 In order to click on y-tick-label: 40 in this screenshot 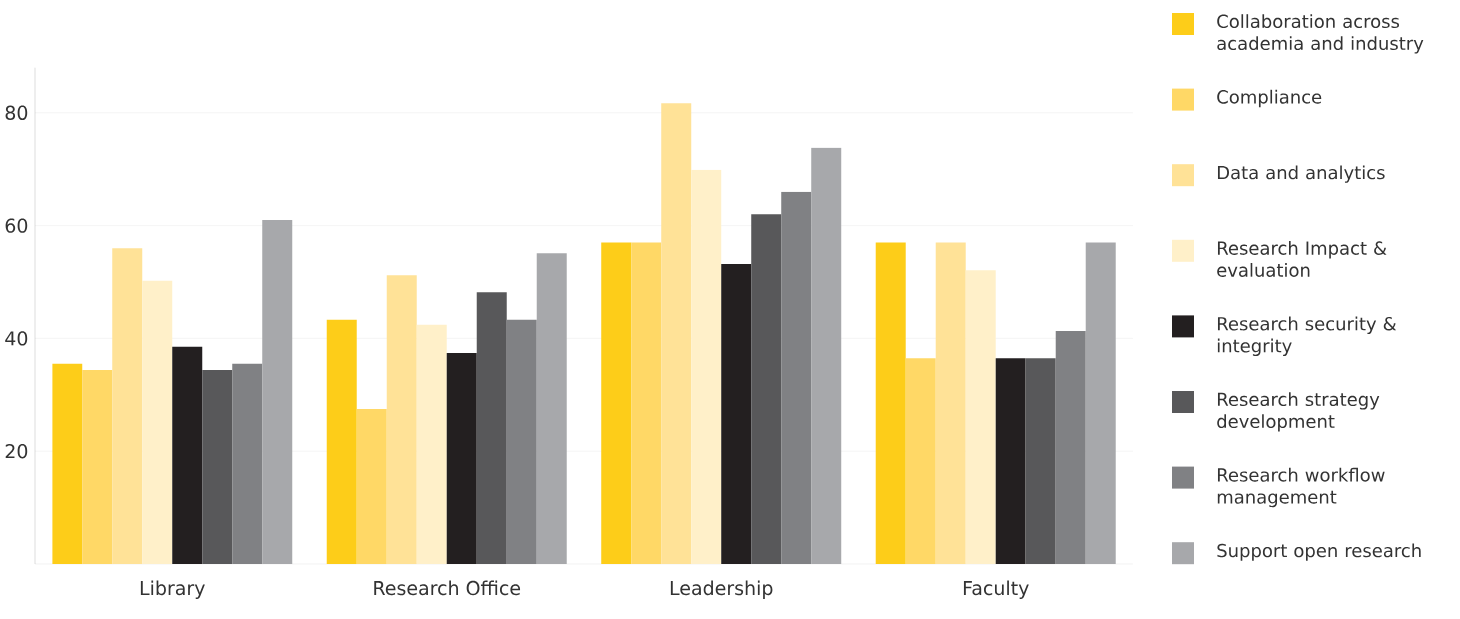, I will do `click(16, 338)`.